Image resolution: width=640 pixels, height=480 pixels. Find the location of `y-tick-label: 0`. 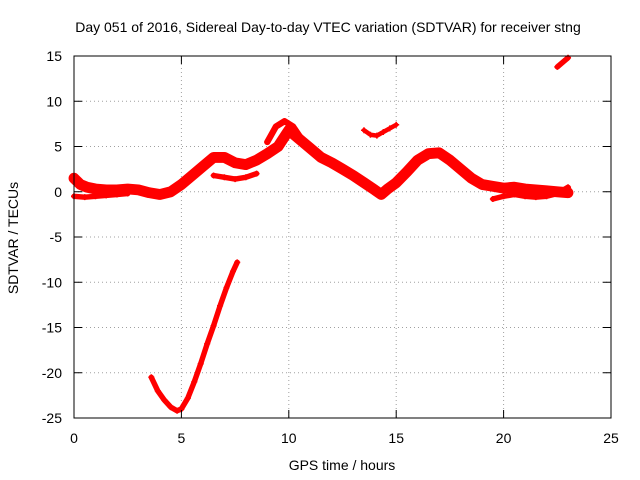

y-tick-label: 0 is located at coordinates (58, 192).